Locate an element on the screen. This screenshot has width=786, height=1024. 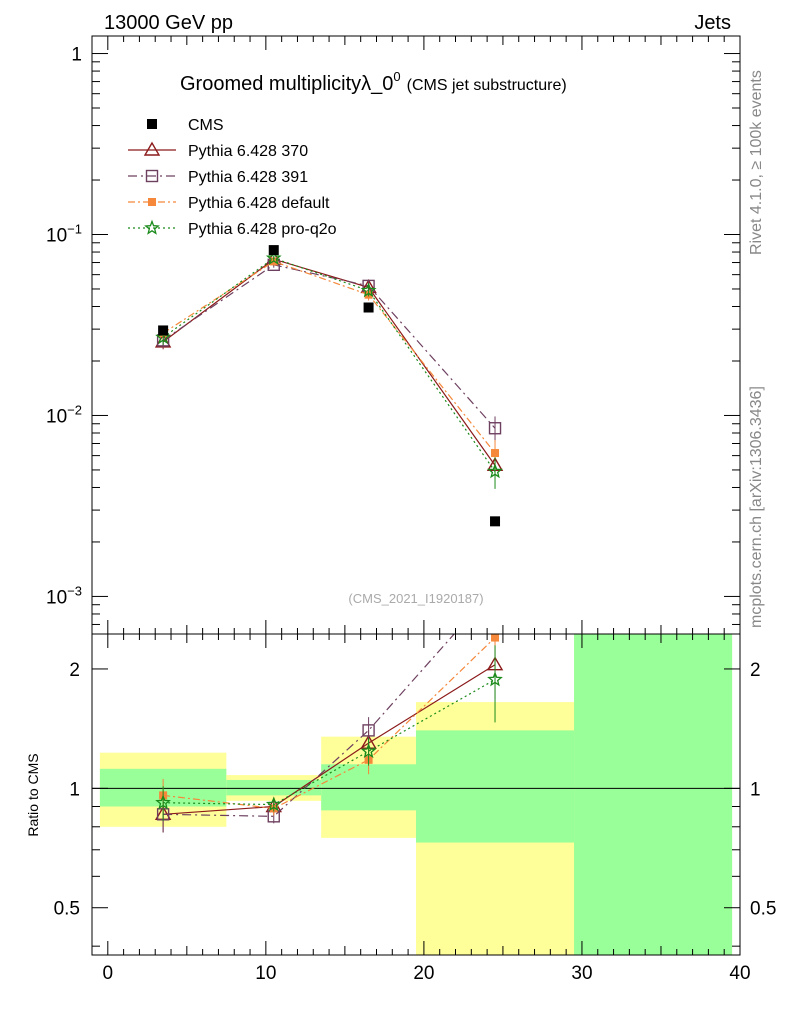
legend-label-pdef: Pythia 6.428 default is located at coordinates (259, 203).